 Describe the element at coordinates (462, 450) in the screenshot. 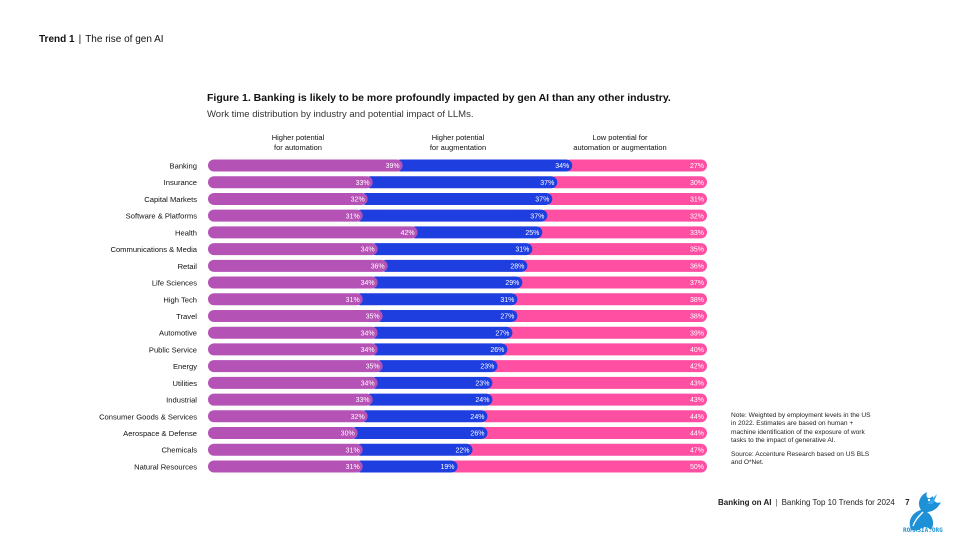

I see `value-label-augmentation: 22%` at that location.